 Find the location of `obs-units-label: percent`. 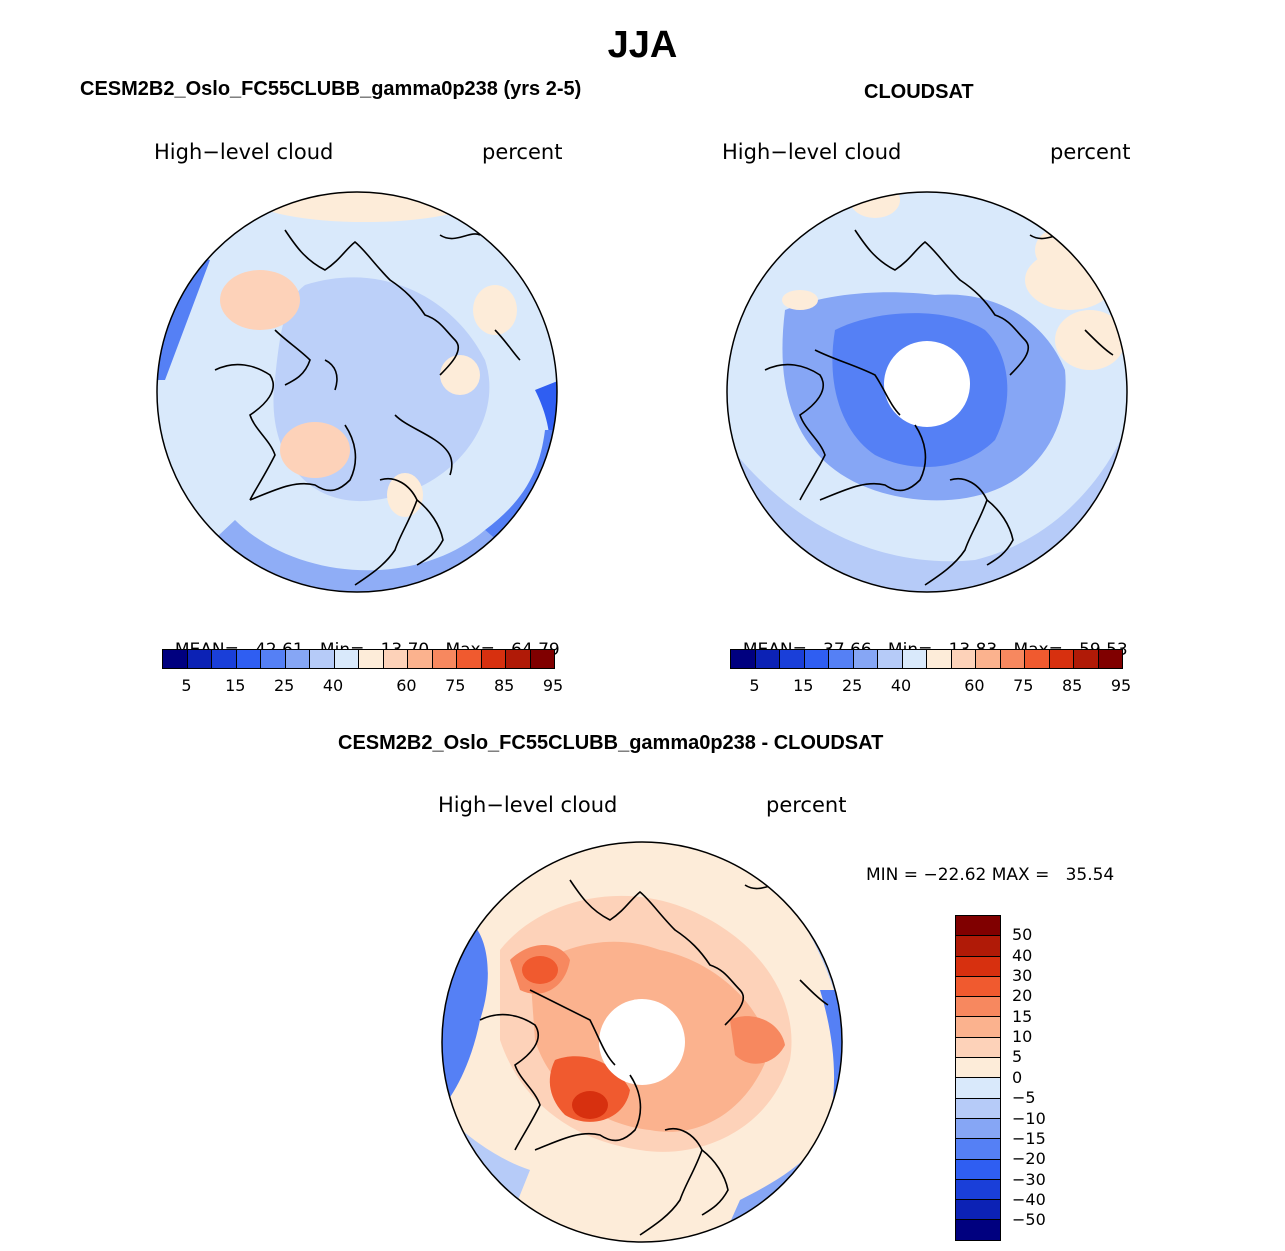

obs-units-label: percent is located at coordinates (1090, 152).